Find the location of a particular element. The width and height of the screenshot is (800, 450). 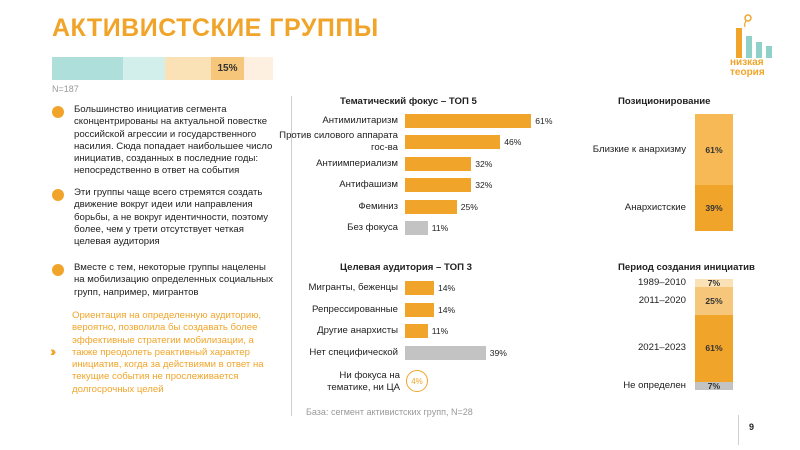

audience-label: Мигранты, беженцы is located at coordinates (353, 287).